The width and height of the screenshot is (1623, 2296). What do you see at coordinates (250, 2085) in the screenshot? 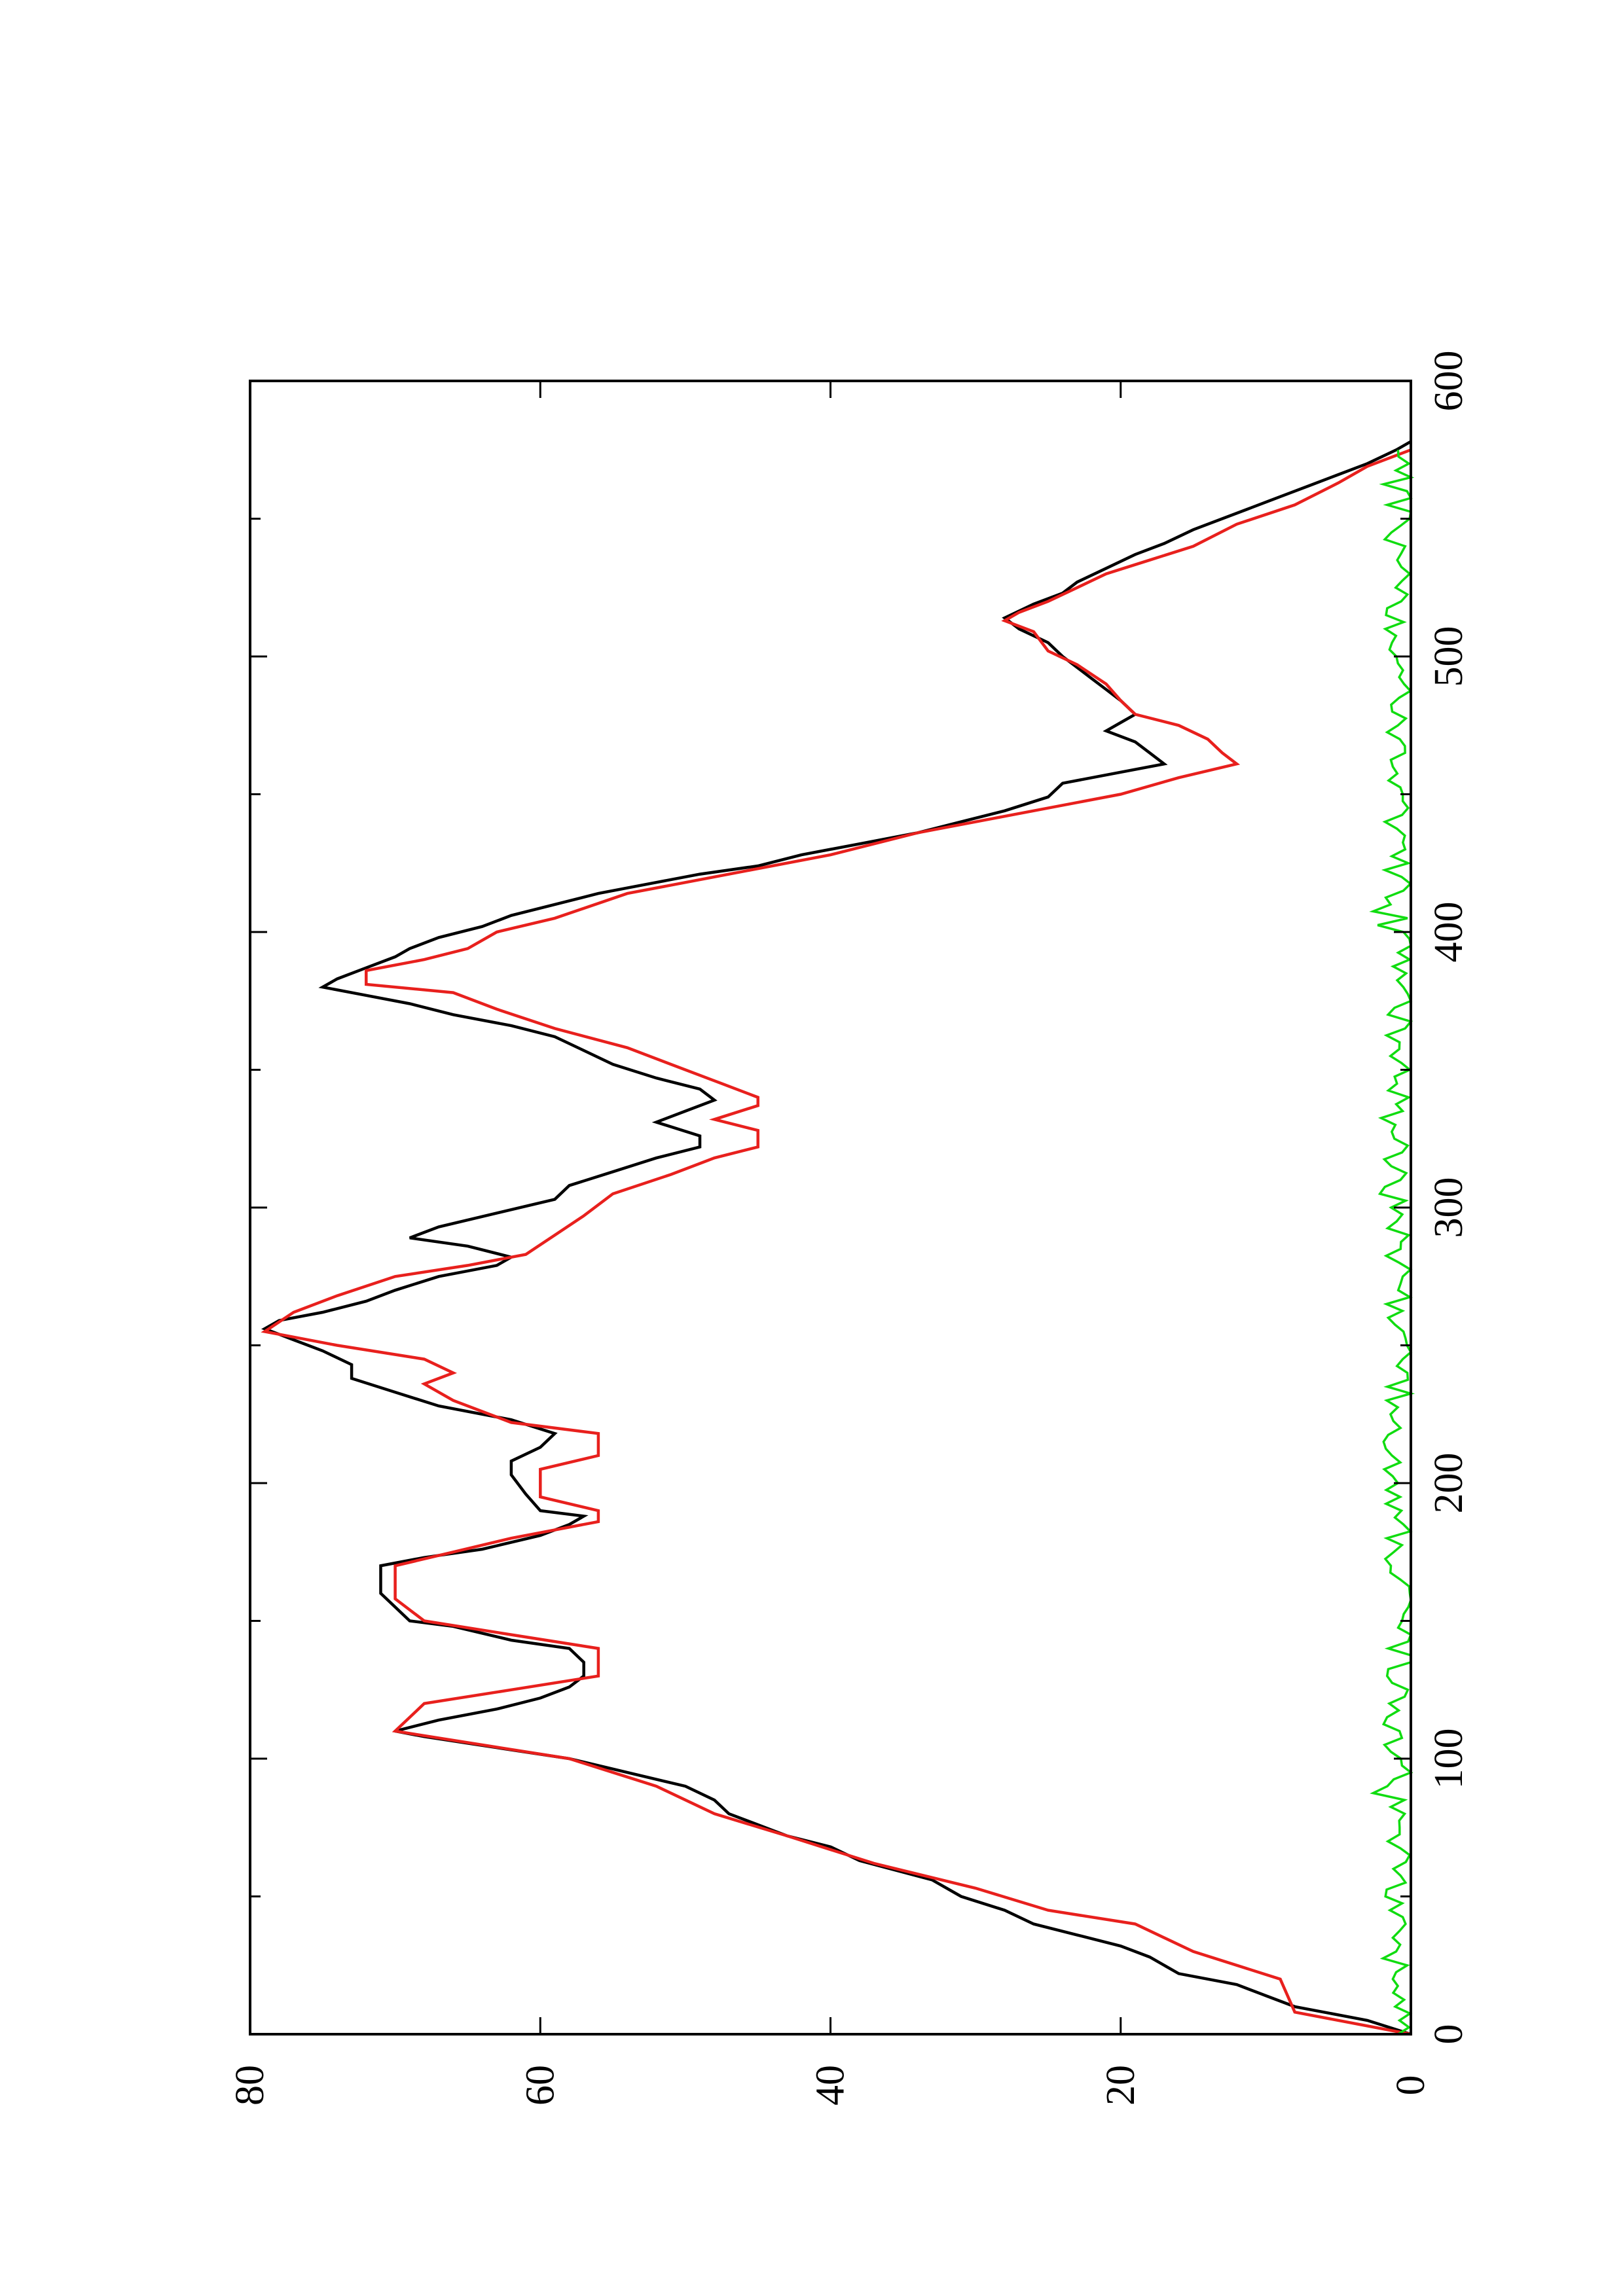
I see `y-tick-label: 80` at bounding box center [250, 2085].